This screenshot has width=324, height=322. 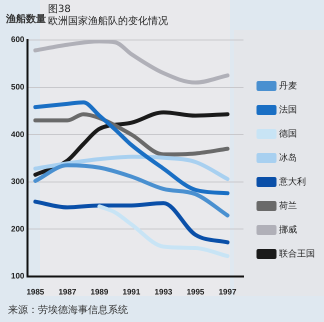 What do you see at coordinates (131, 291) in the screenshot?
I see `x-tick-label: 1991` at bounding box center [131, 291].